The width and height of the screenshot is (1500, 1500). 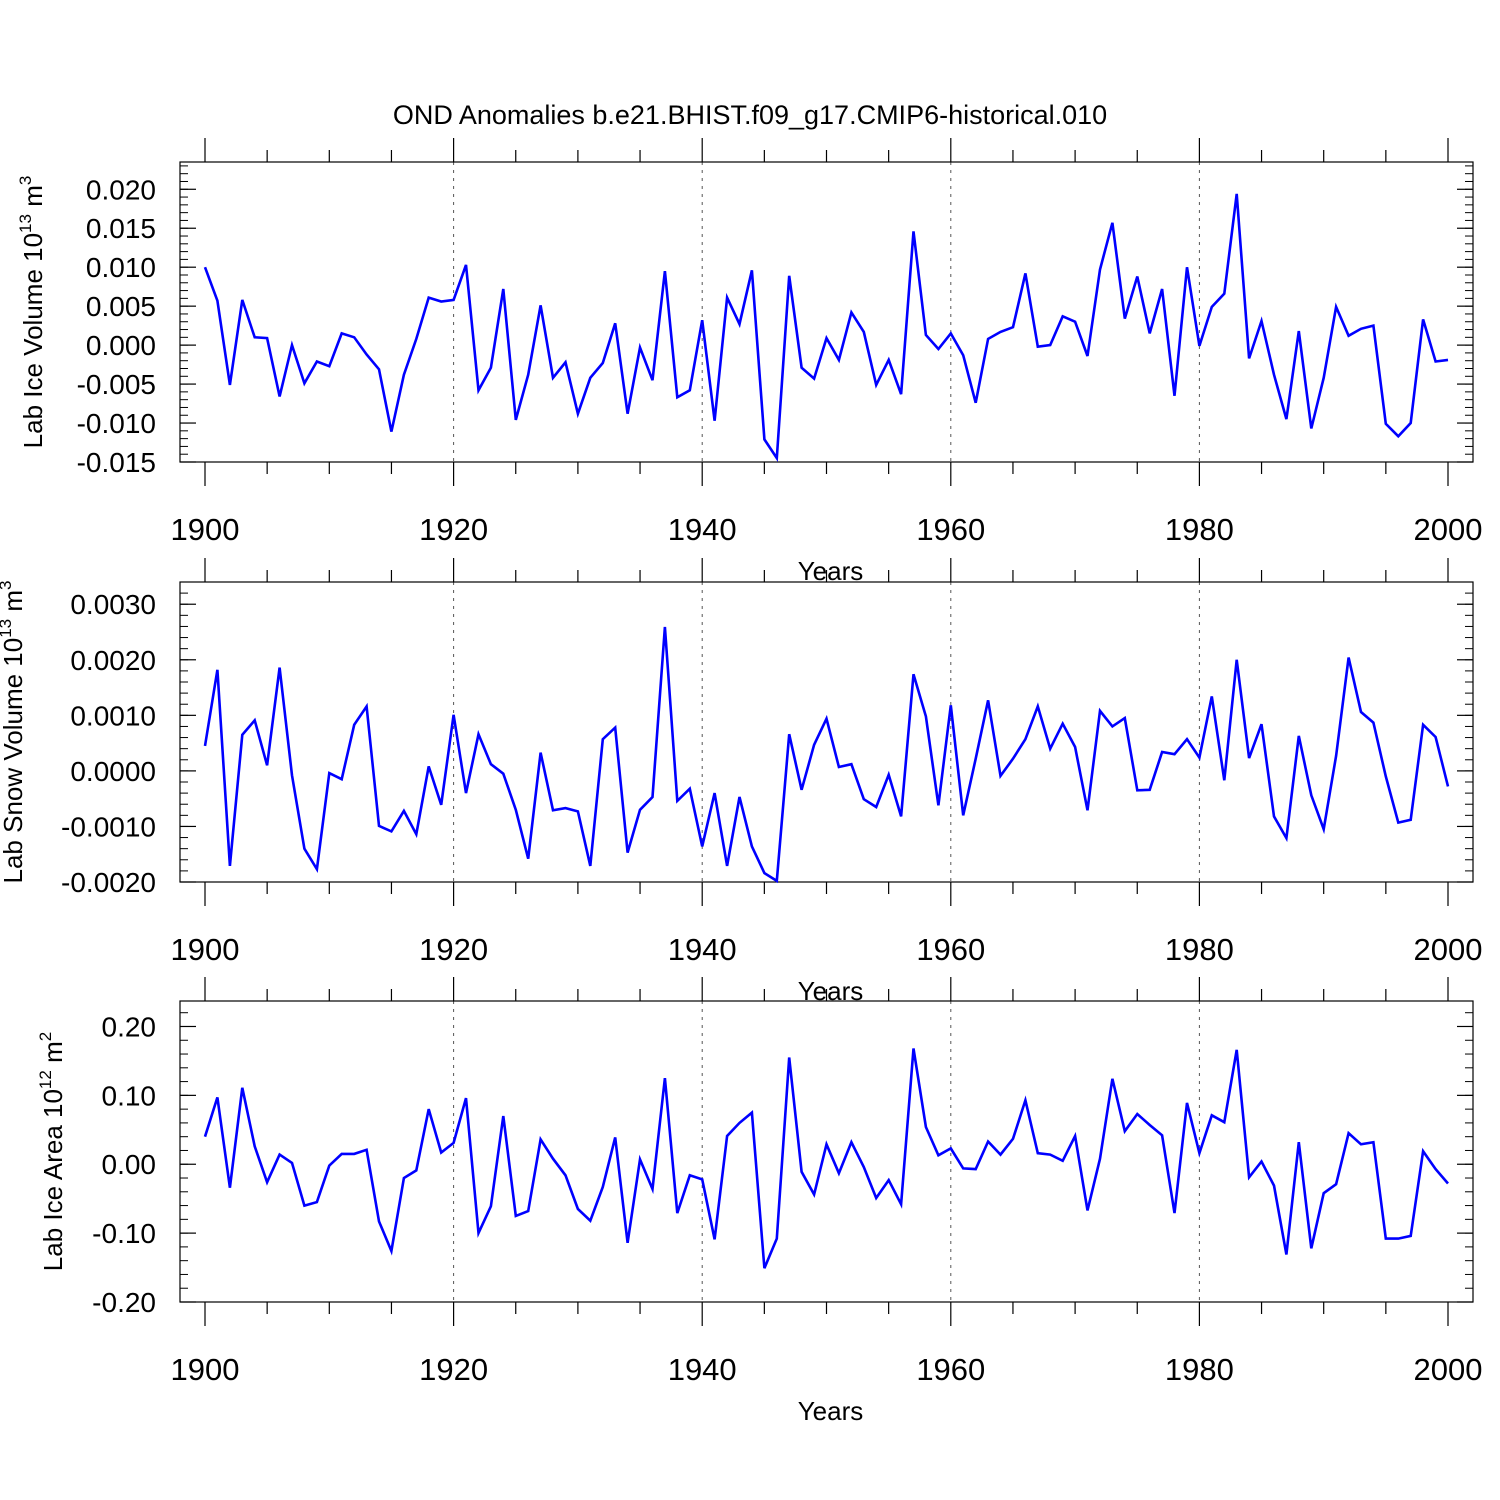 I want to click on y-axis-title: Lab Ice Area 1012 m2, so click(x=52, y=1151).